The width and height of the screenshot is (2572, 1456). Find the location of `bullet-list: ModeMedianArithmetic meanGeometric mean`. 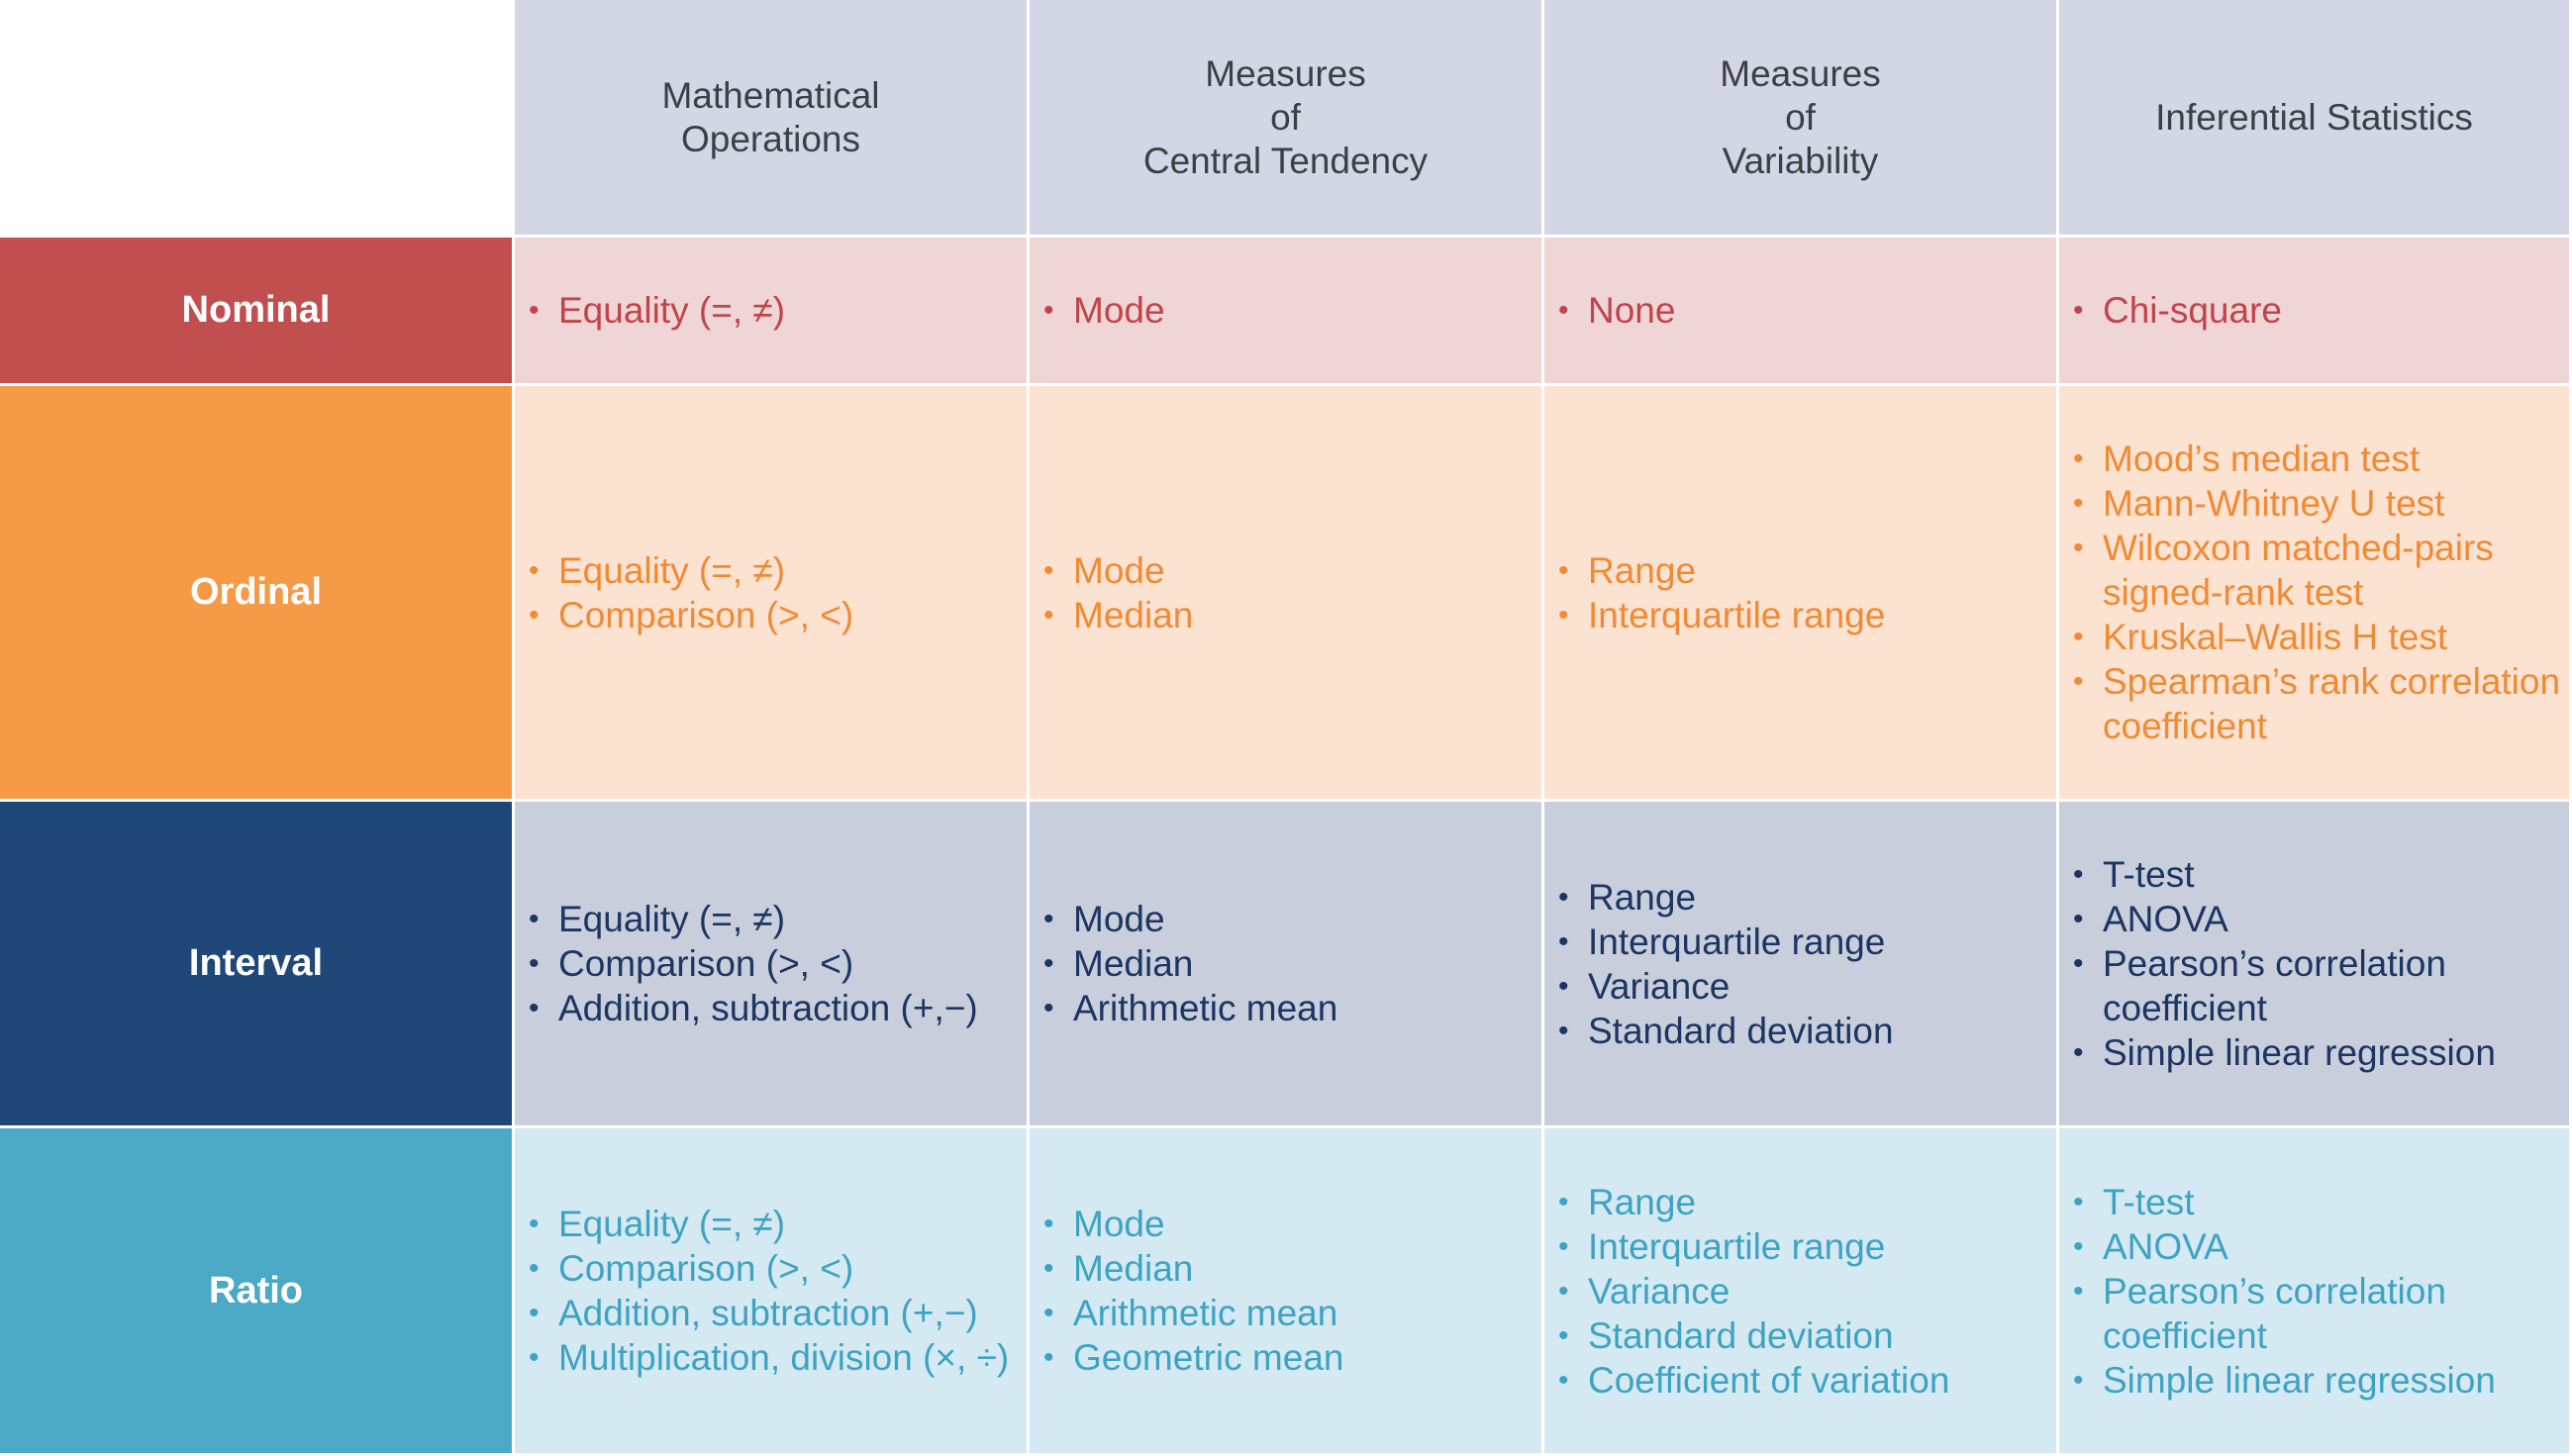

bullet-list: ModeMedianArithmetic meanGeometric mean is located at coordinates (1193, 1291).